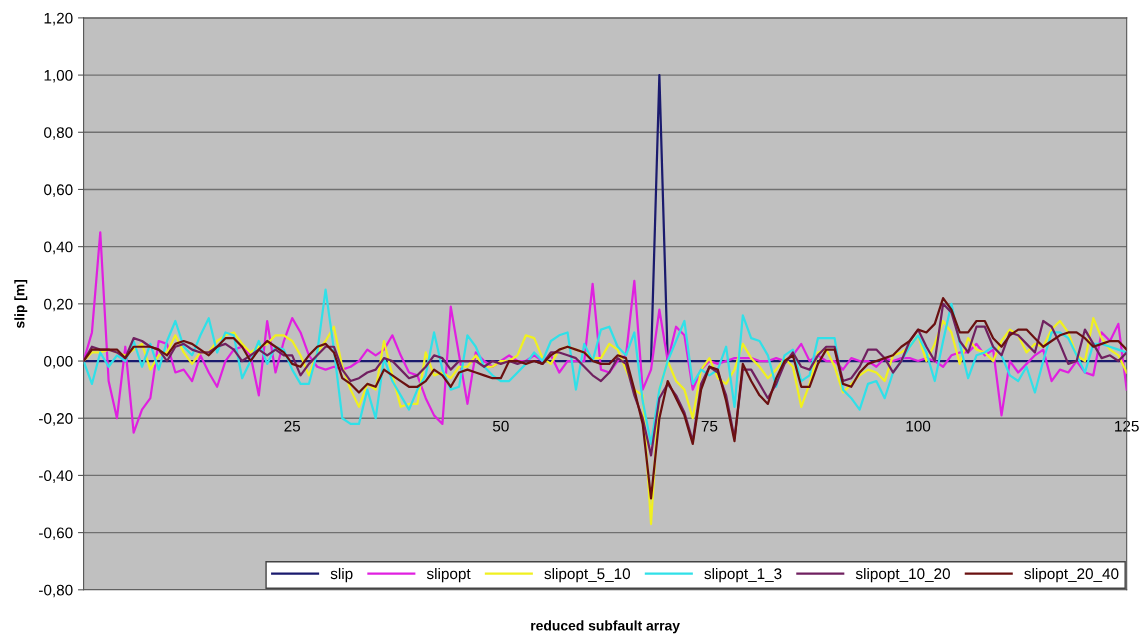  What do you see at coordinates (56, 591) in the screenshot?
I see `y-tick-label: -0,80` at bounding box center [56, 591].